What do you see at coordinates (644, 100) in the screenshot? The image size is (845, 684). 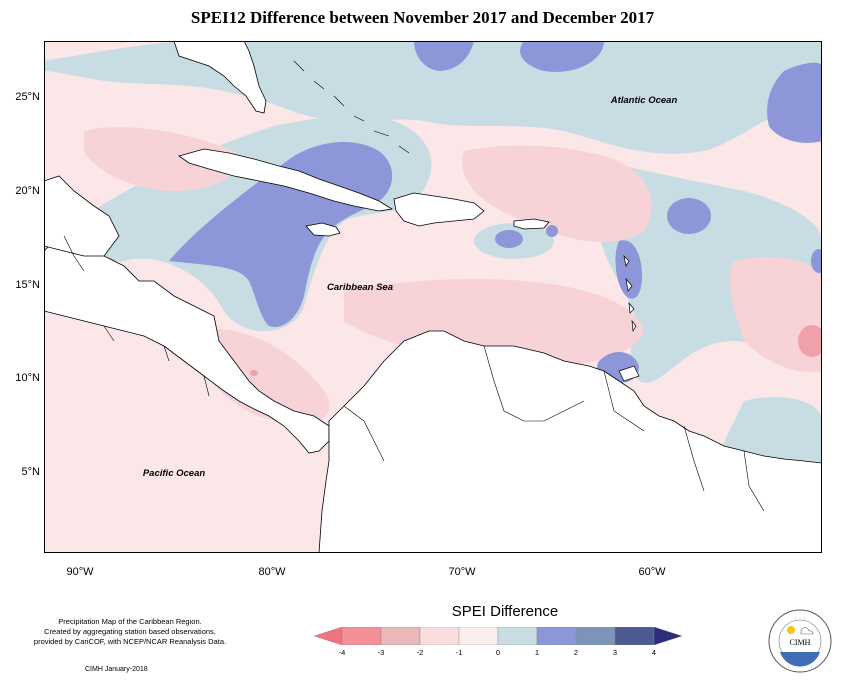 I see `atlantic-ocean-label: Atlantic Ocean` at bounding box center [644, 100].